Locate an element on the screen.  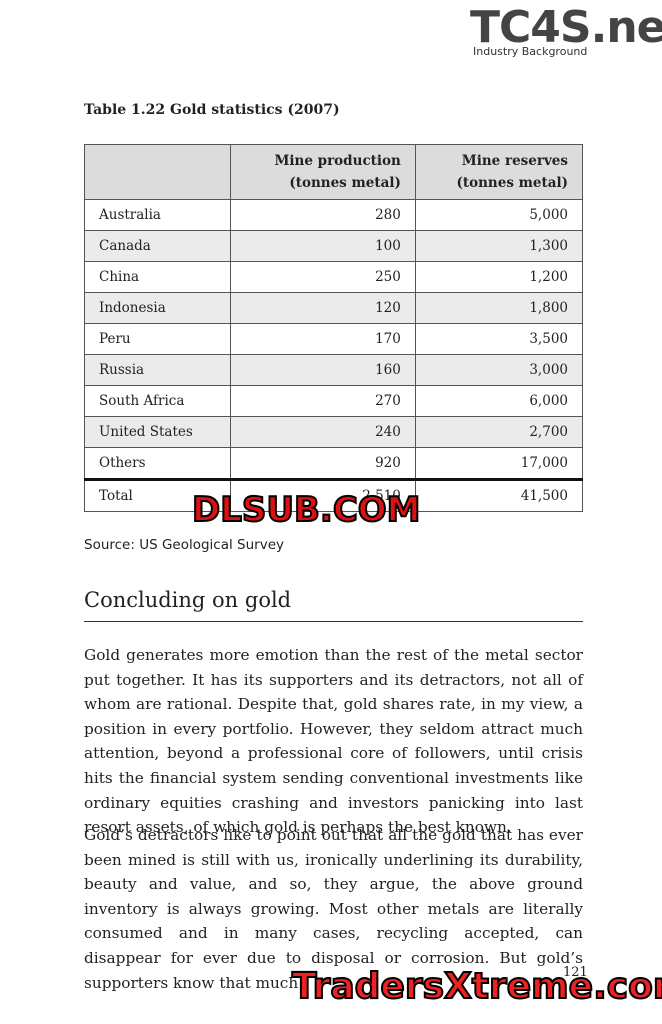
table-cell: 1,300 is located at coordinates (499, 246).